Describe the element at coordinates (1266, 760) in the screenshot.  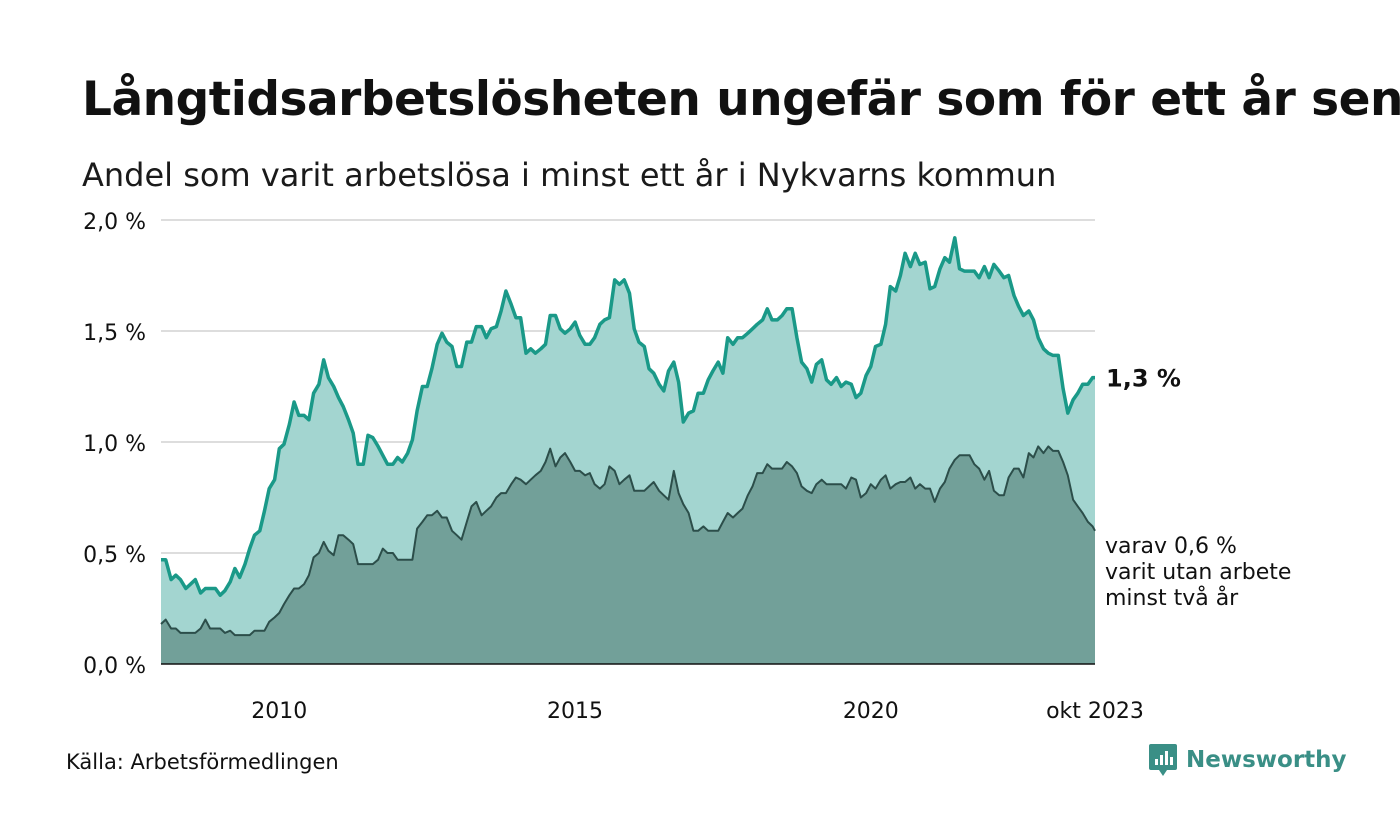
I see `brand-name: Newsworthy` at that location.